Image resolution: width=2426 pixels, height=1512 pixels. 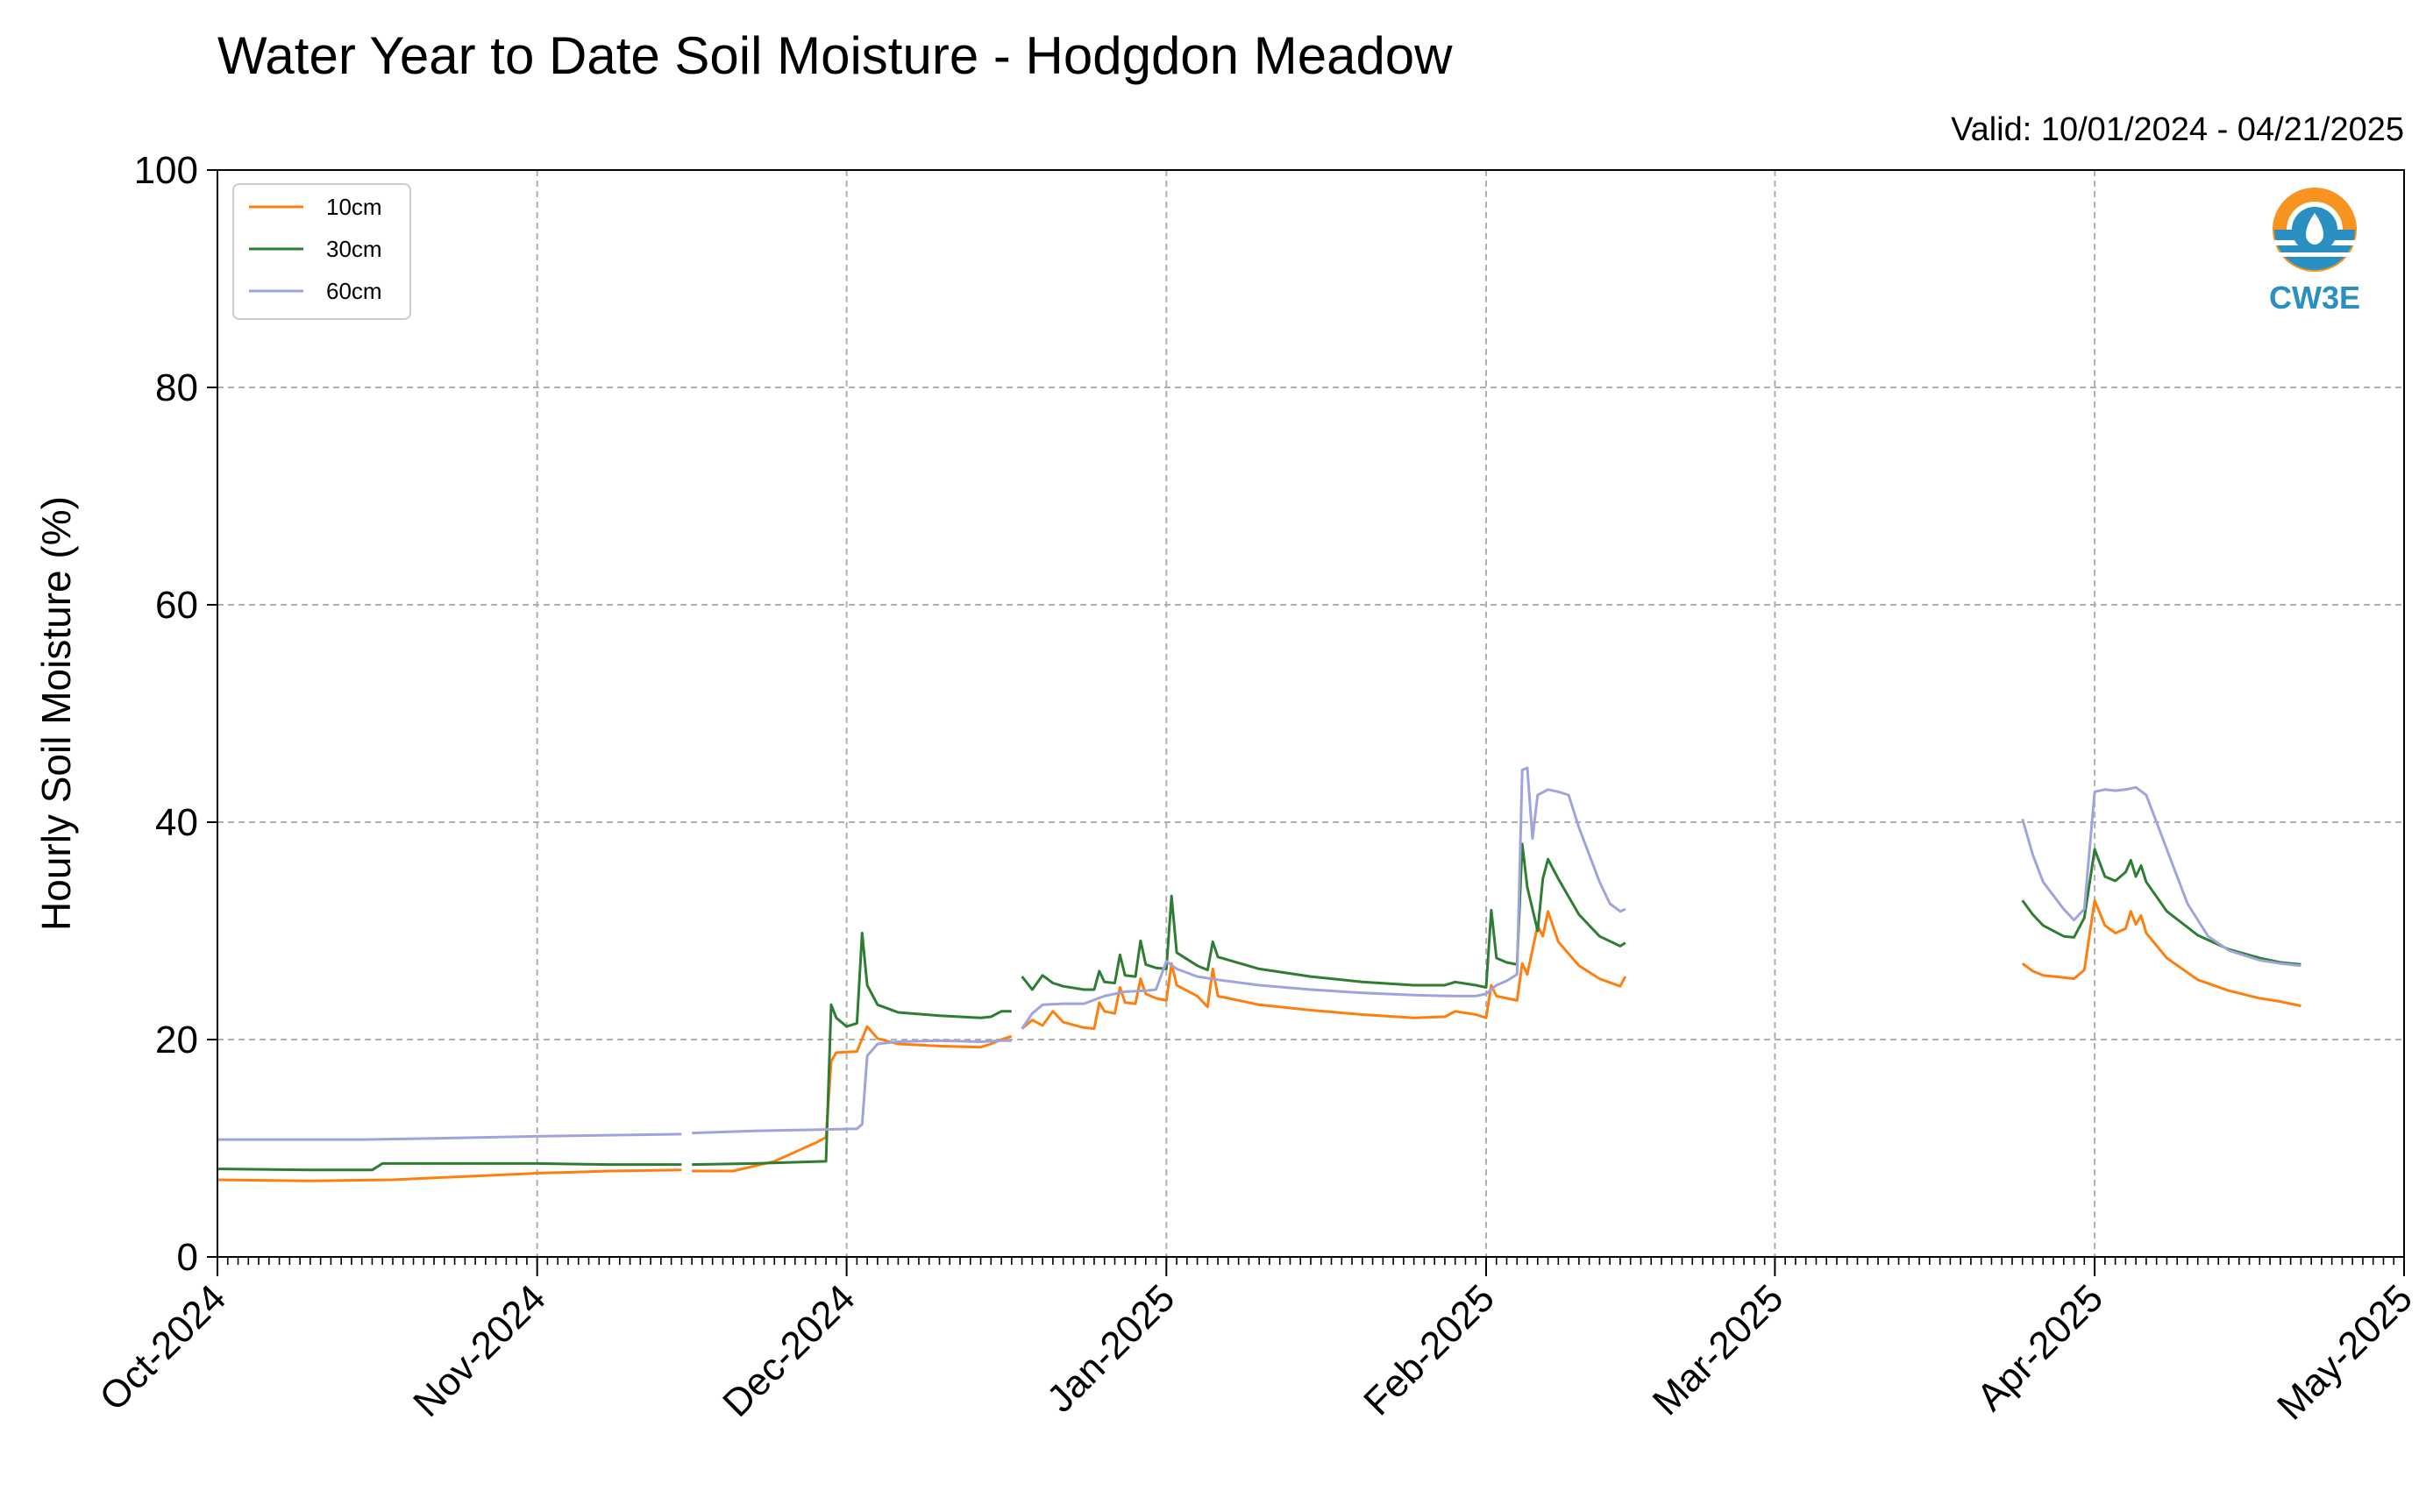 What do you see at coordinates (175, 714) in the screenshot?
I see `y-axis: 0 20 40 60 80 100` at bounding box center [175, 714].